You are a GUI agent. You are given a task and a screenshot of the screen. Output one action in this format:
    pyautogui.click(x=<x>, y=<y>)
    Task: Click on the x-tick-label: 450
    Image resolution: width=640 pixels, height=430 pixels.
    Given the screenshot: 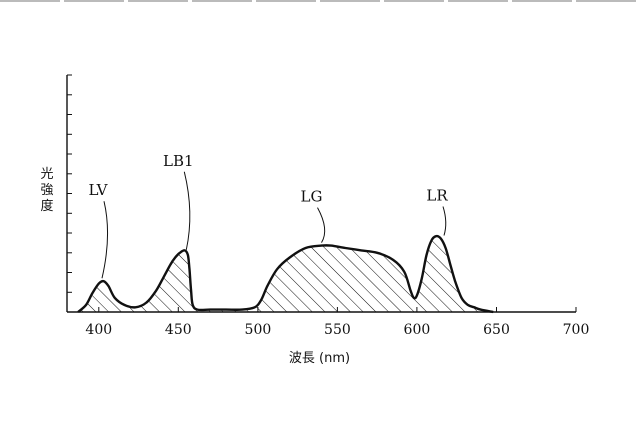 What is the action you would take?
    pyautogui.click(x=178, y=330)
    